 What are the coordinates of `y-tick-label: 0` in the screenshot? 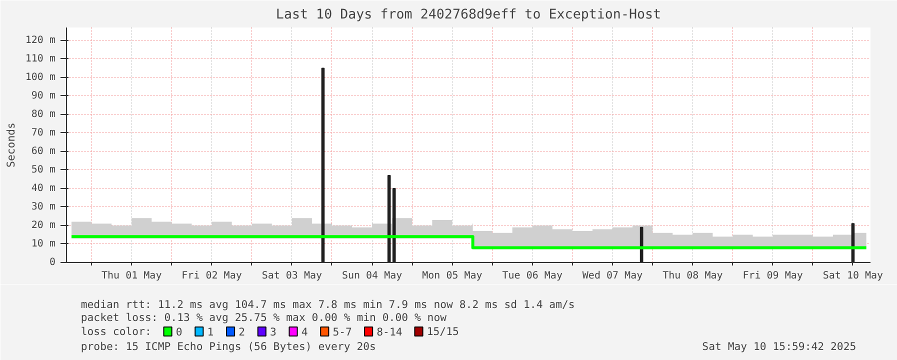 It's located at (52, 262).